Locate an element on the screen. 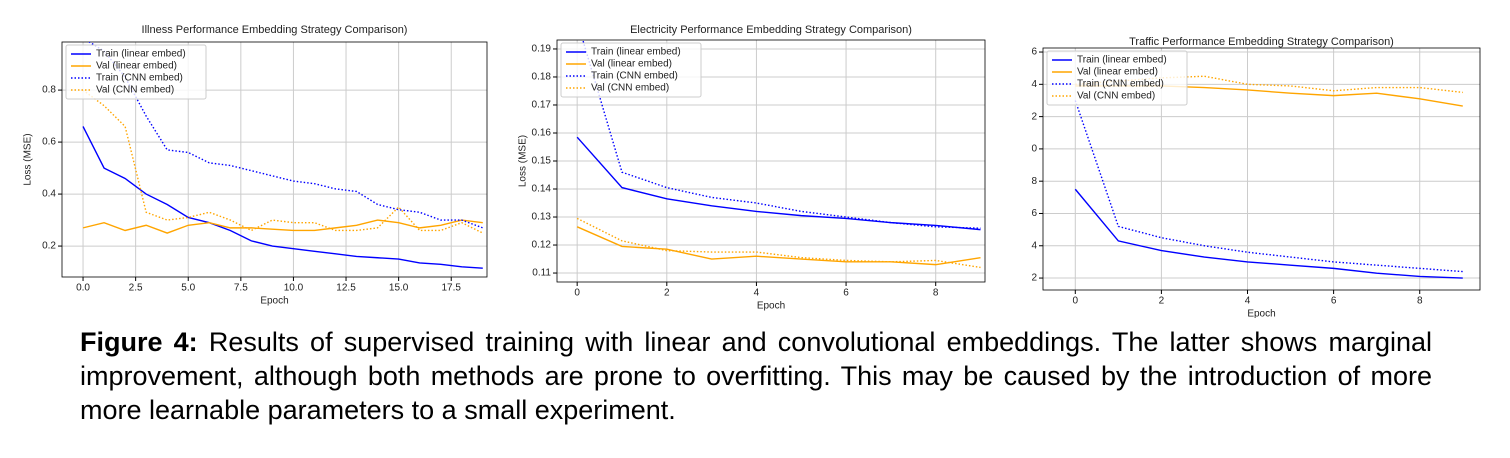 The height and width of the screenshot is (458, 1510). plot-frame is located at coordinates (274, 159).